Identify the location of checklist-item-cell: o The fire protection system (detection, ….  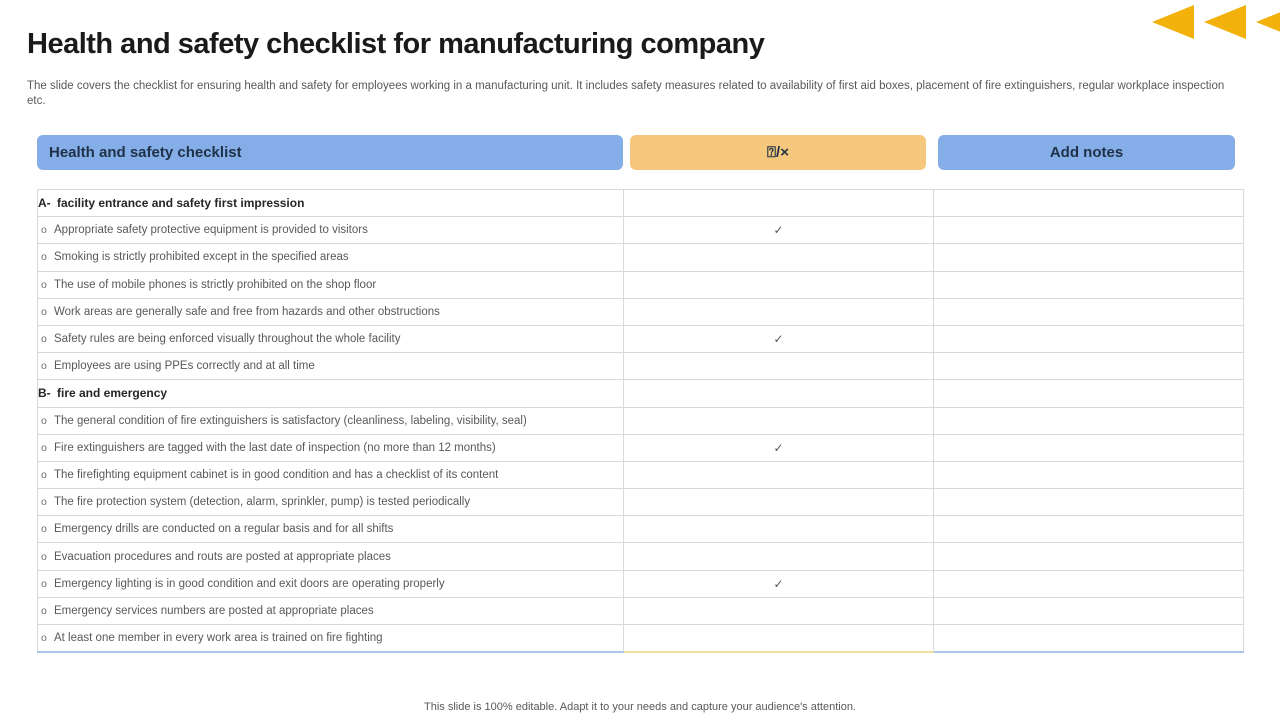
(330, 502).